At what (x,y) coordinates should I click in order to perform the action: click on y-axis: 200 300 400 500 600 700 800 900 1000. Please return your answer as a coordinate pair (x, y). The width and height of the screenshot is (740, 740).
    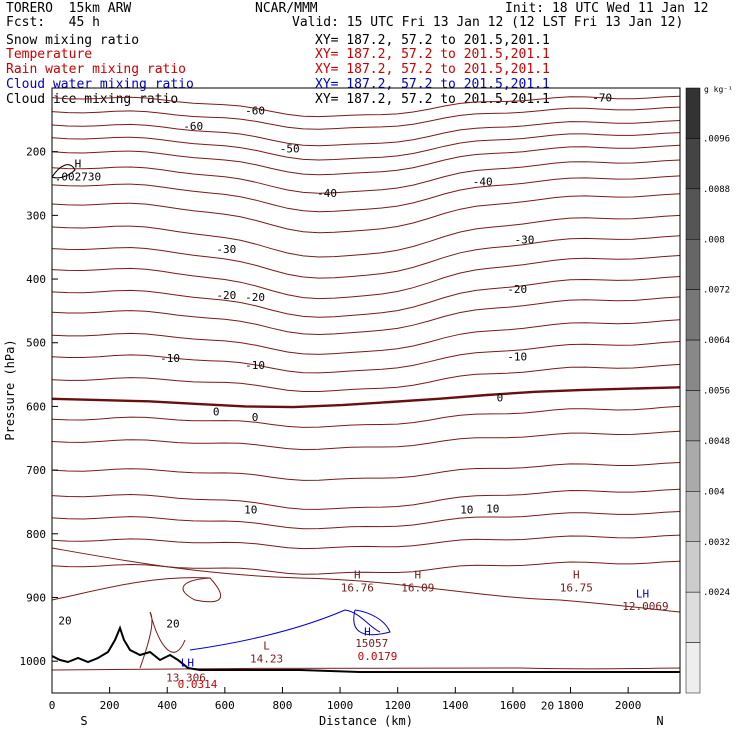
    Looking at the image, I should click on (39, 407).